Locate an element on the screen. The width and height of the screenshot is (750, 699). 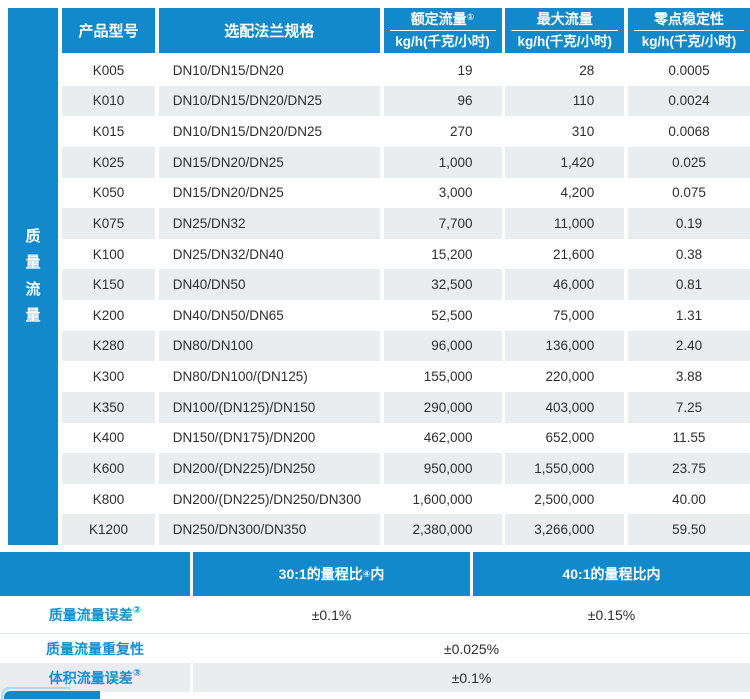
header-turndown-40: 40:1的量程比内 is located at coordinates (611, 574).